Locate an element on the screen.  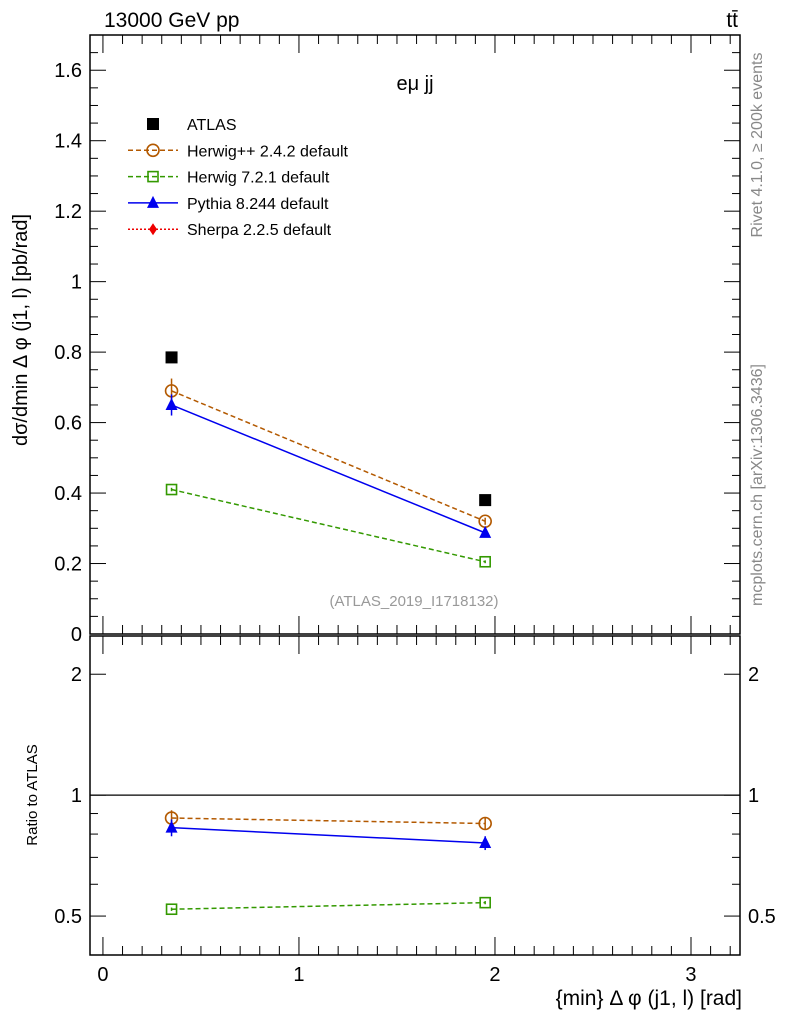
legend-entry: Pythia 8.244 default is located at coordinates (258, 204).